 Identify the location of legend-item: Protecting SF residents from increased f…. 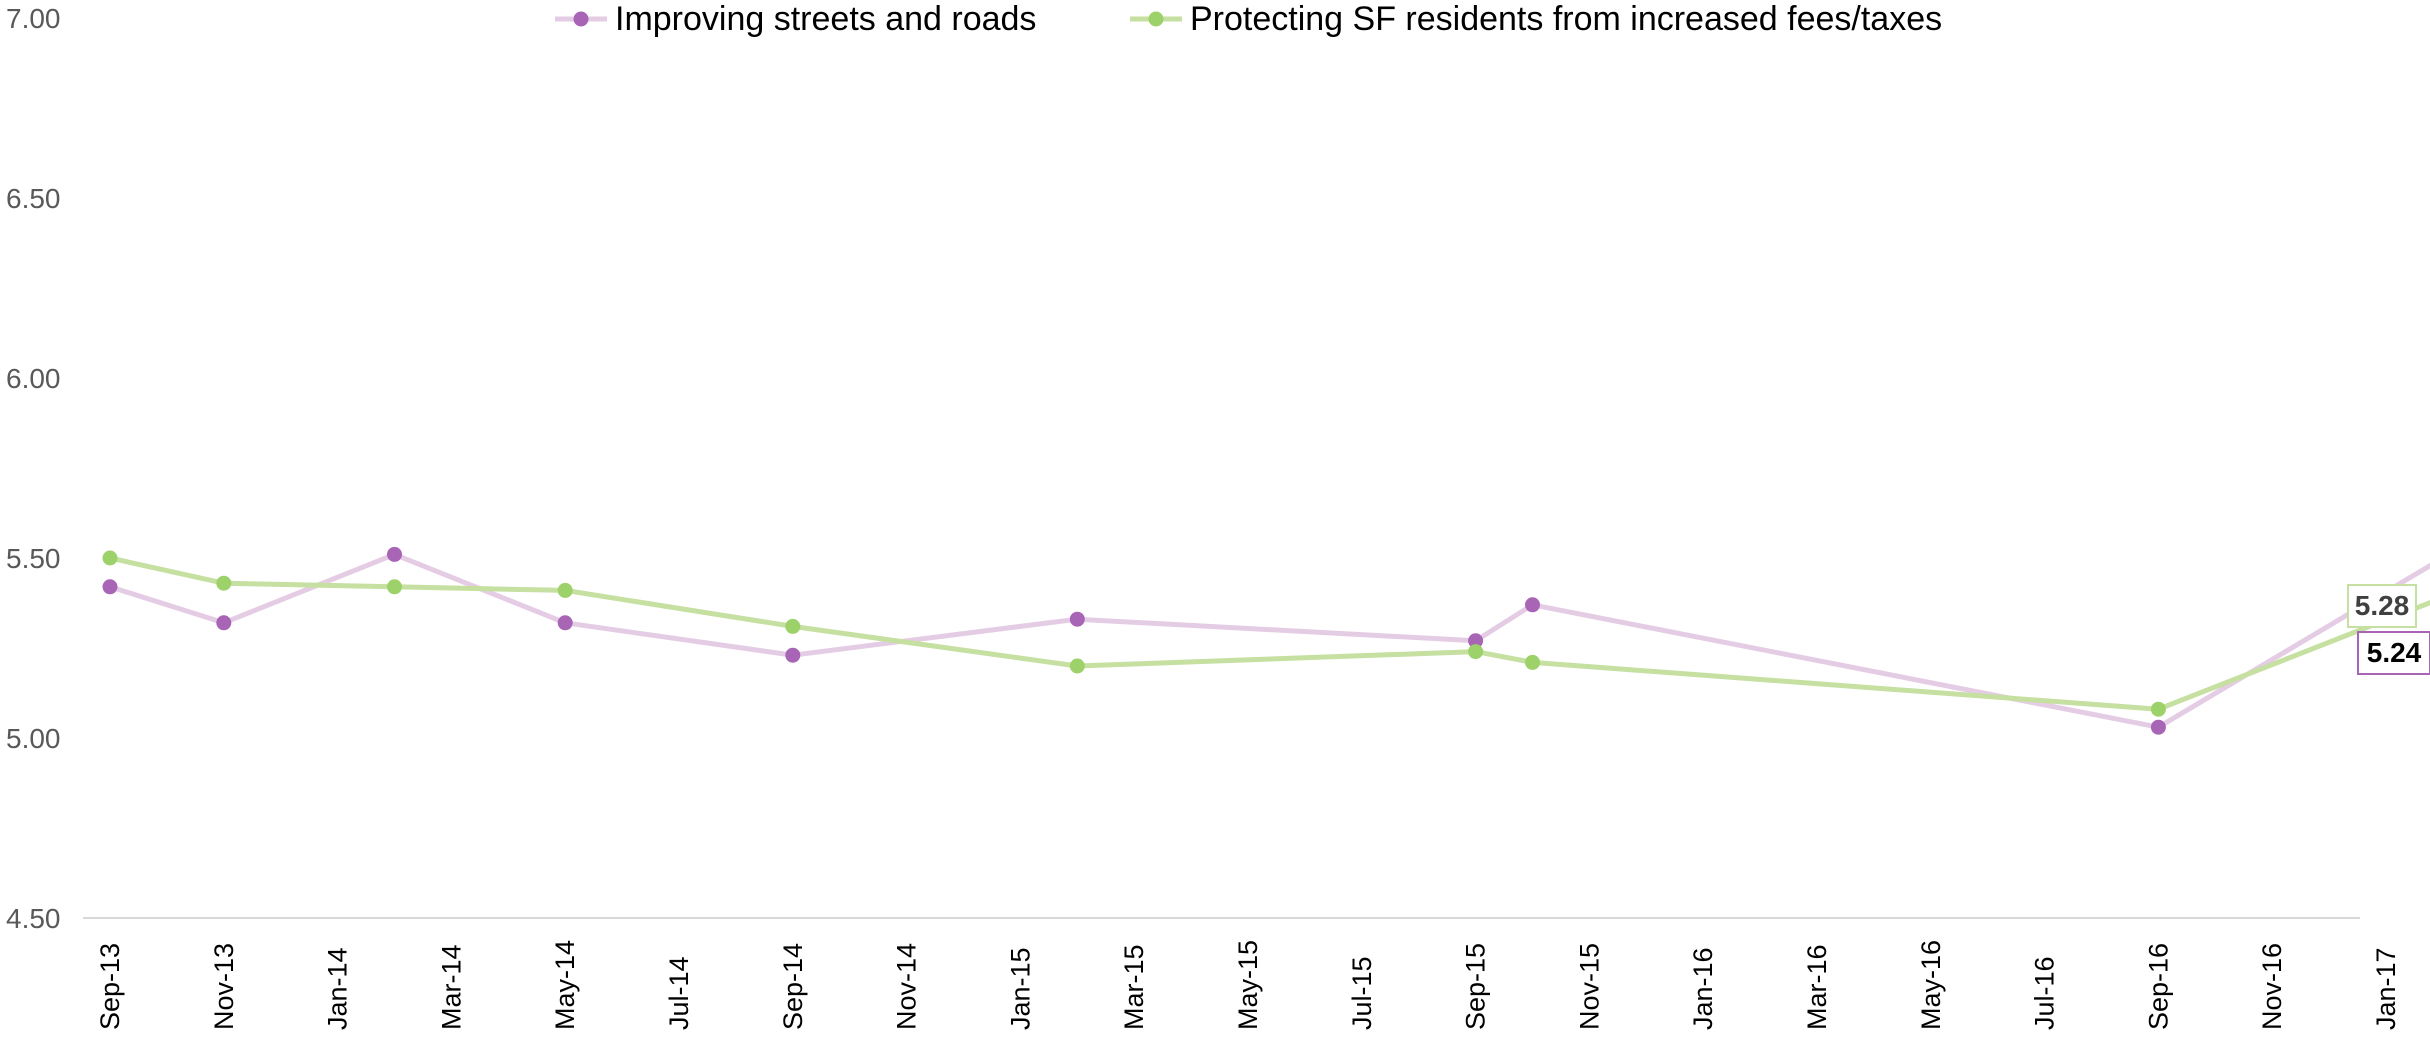
(1536, 19).